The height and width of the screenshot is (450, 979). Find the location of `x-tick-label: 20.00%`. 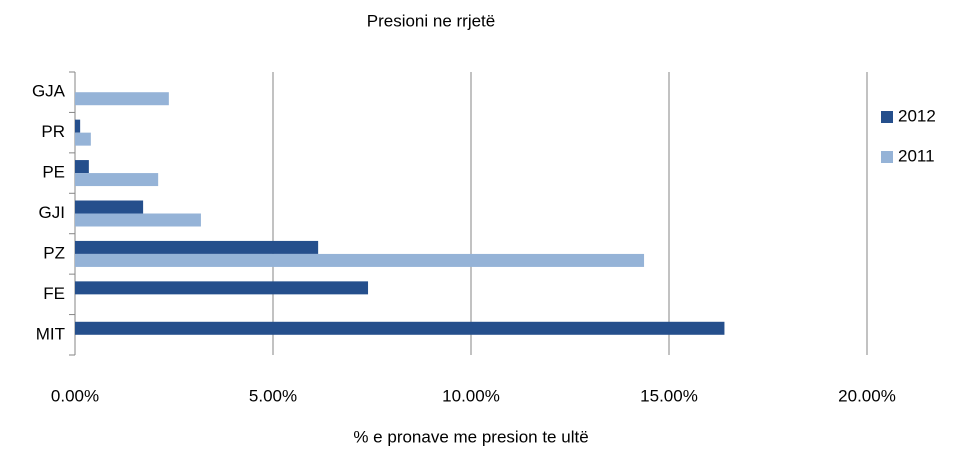

x-tick-label: 20.00% is located at coordinates (867, 395).